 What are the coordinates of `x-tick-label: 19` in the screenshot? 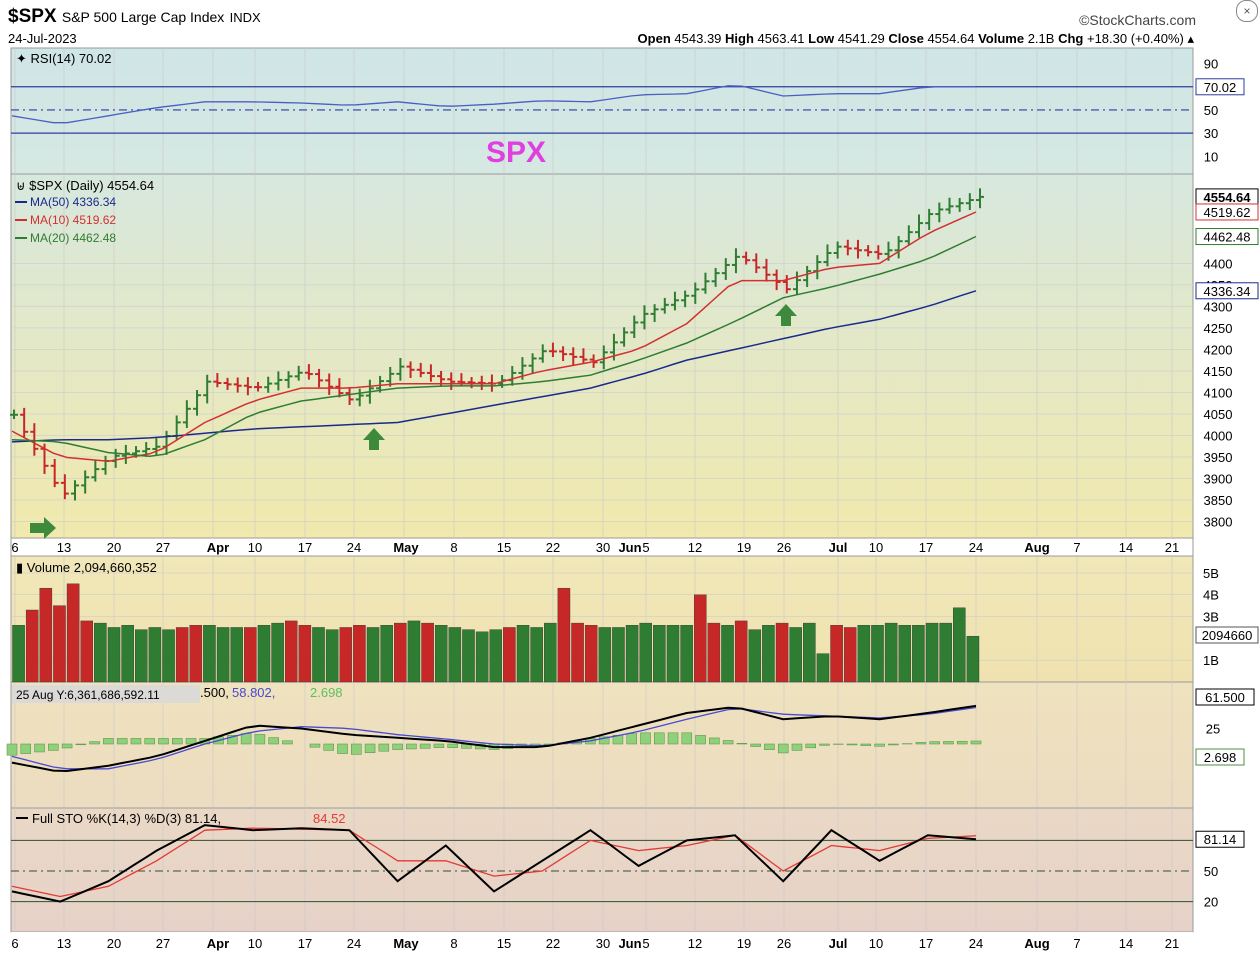 It's located at (744, 547).